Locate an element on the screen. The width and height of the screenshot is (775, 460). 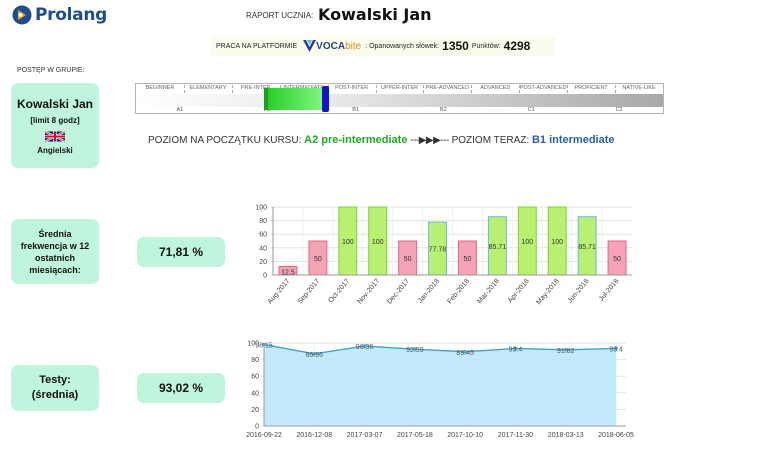
vocabite-logo-main: VOCA is located at coordinates (331, 46).